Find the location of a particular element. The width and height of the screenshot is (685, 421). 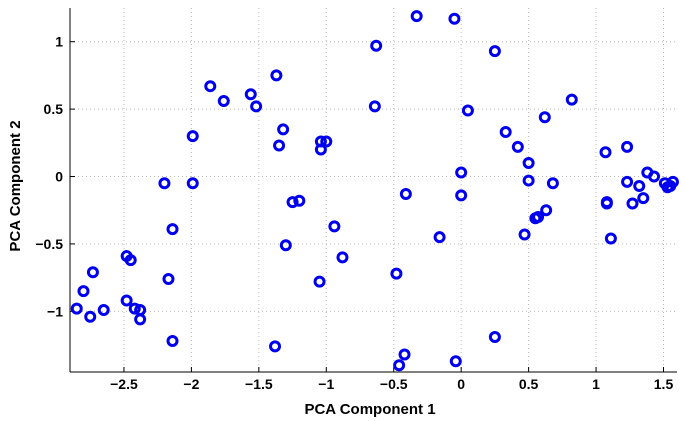

x-tick-label: −1 is located at coordinates (326, 384).